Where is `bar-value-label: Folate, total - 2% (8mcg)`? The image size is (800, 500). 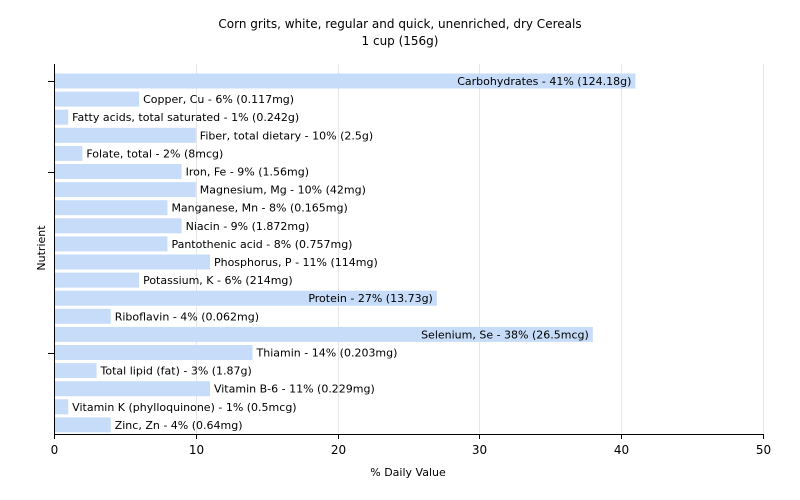 bar-value-label: Folate, total - 2% (8mcg) is located at coordinates (154, 153).